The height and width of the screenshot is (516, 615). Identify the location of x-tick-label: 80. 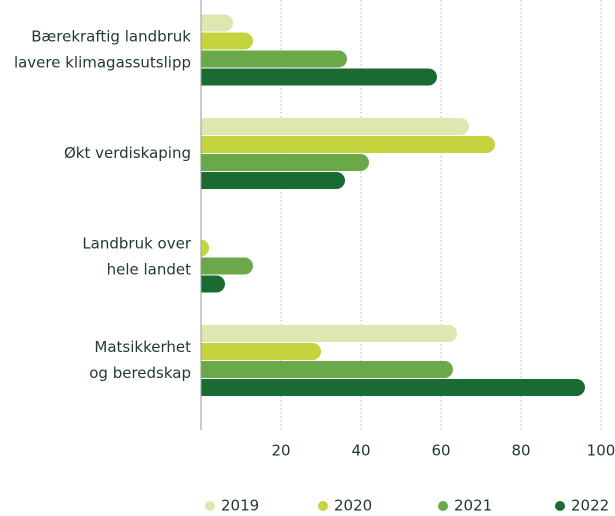
(520, 451).